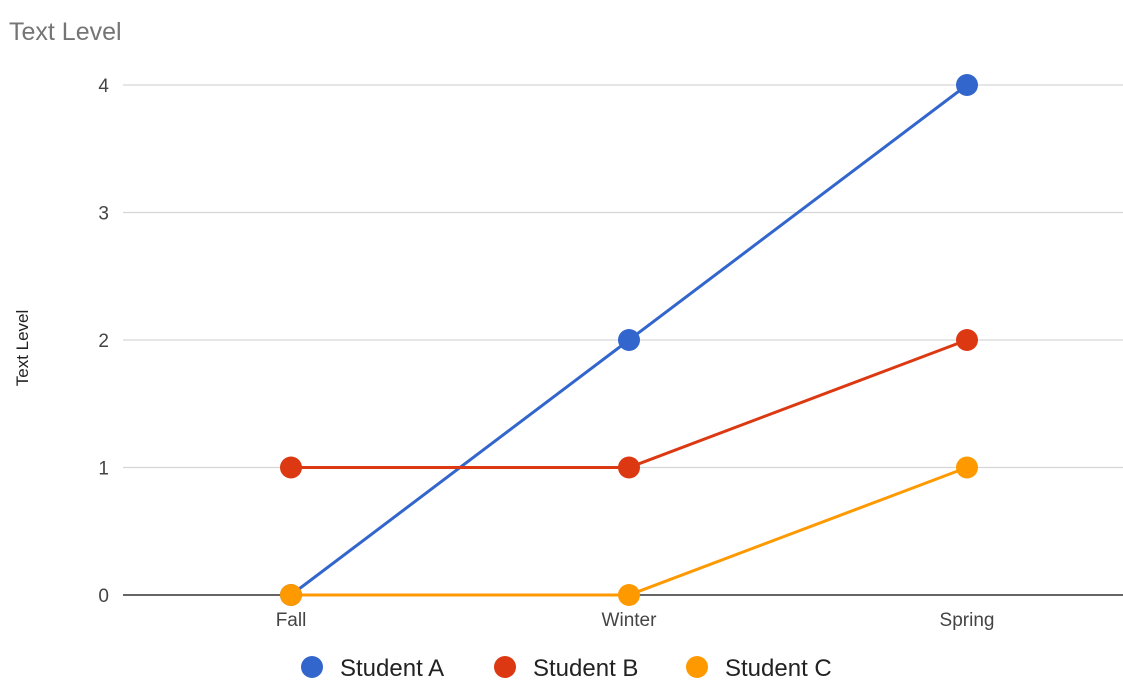  Describe the element at coordinates (22, 348) in the screenshot. I see `y-axis-title: Text Level` at that location.